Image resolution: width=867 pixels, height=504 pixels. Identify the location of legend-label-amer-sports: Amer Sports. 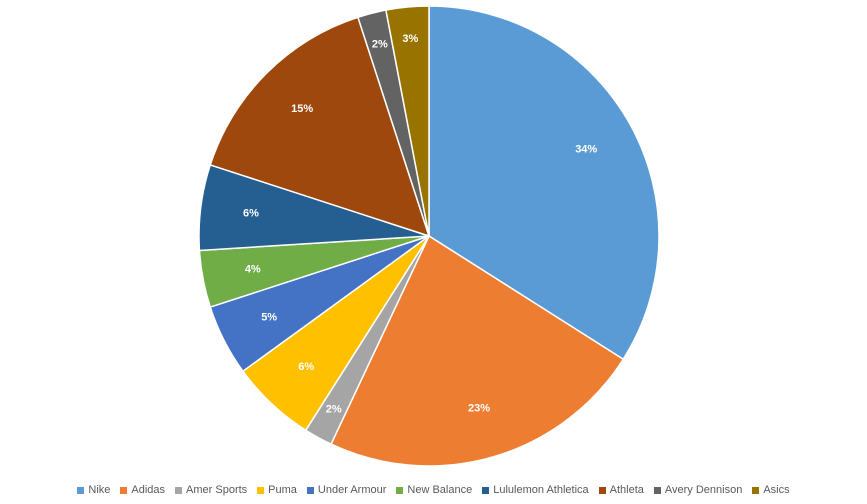
(217, 490).